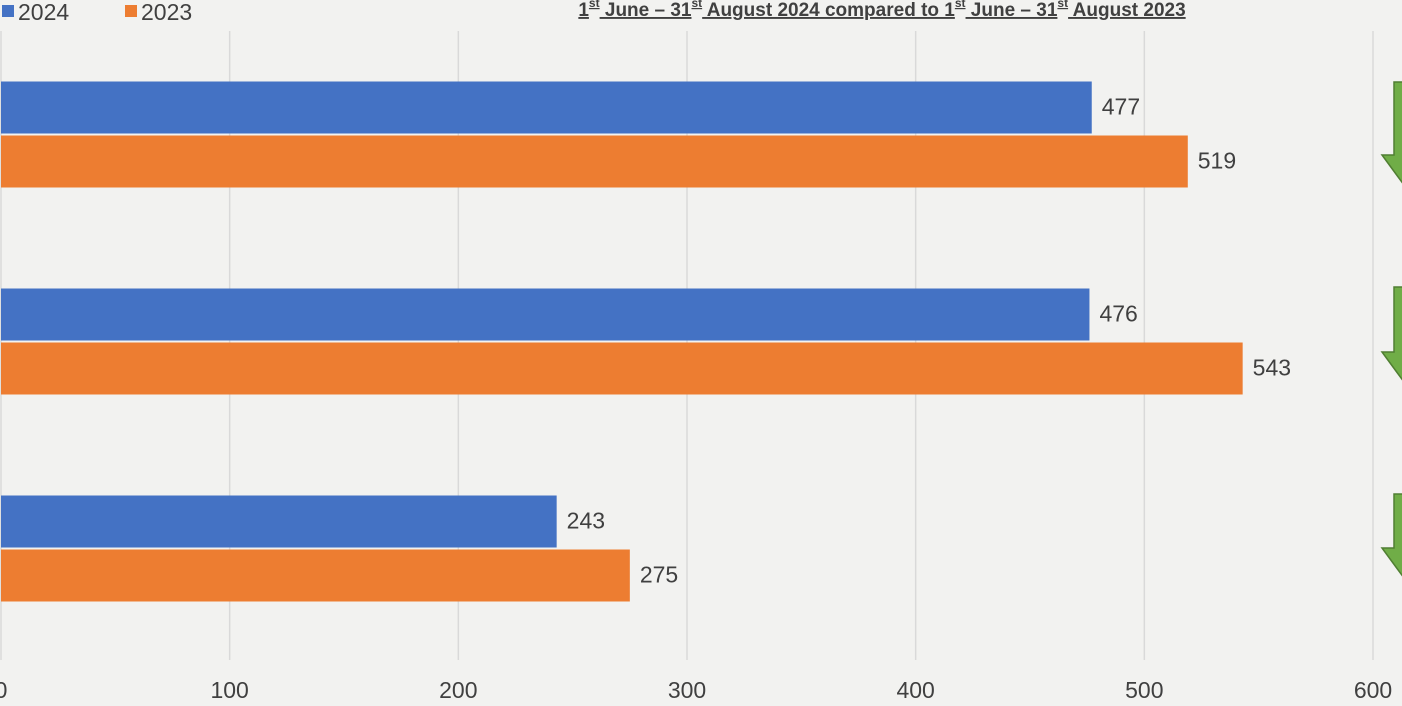 This screenshot has width=1402, height=706. Describe the element at coordinates (166, 12) in the screenshot. I see `legend-label: 2023` at that location.